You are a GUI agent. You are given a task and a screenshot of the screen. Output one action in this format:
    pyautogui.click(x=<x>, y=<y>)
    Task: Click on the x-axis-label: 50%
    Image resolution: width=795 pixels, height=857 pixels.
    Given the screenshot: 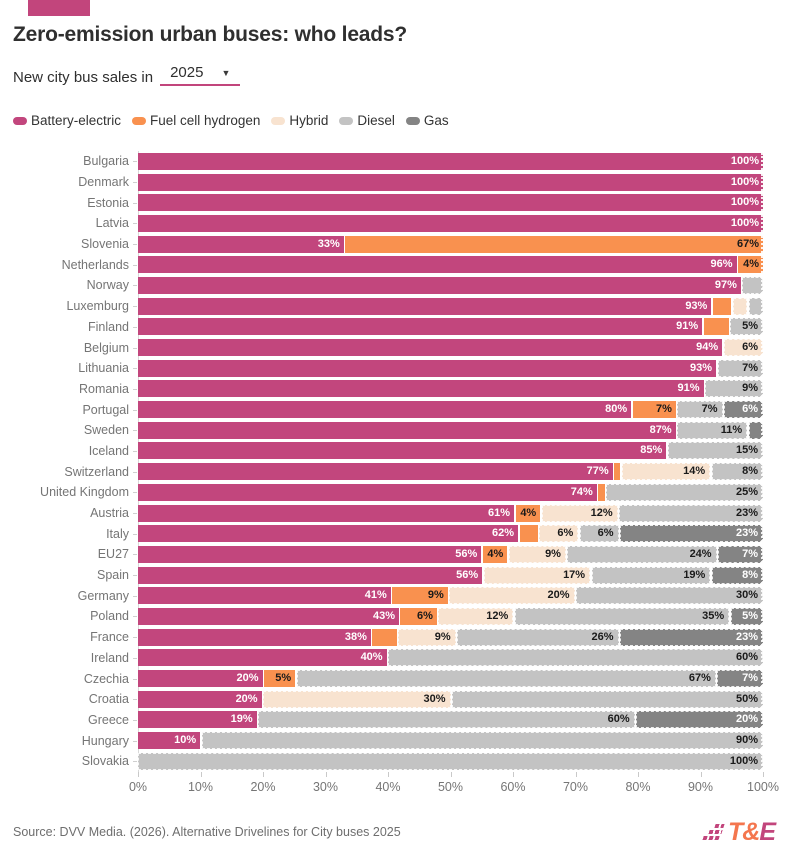 What is the action you would take?
    pyautogui.click(x=450, y=786)
    